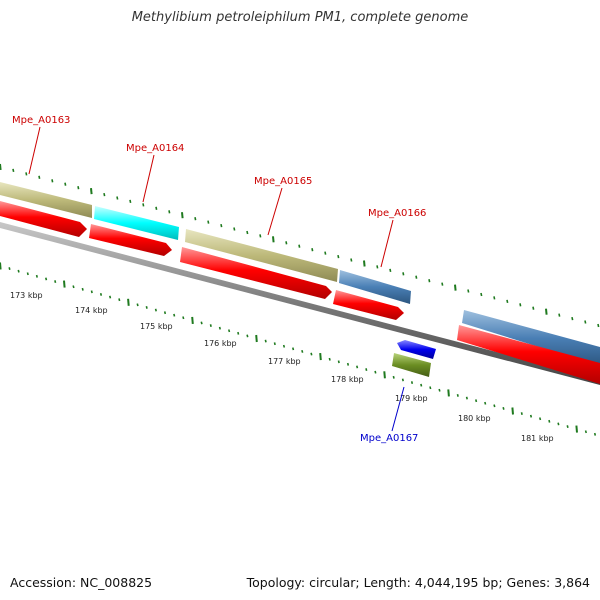 This screenshot has height=600, width=600. Describe the element at coordinates (411, 365) in the screenshot. I see `cog-bar-mpe-a0167` at that location.